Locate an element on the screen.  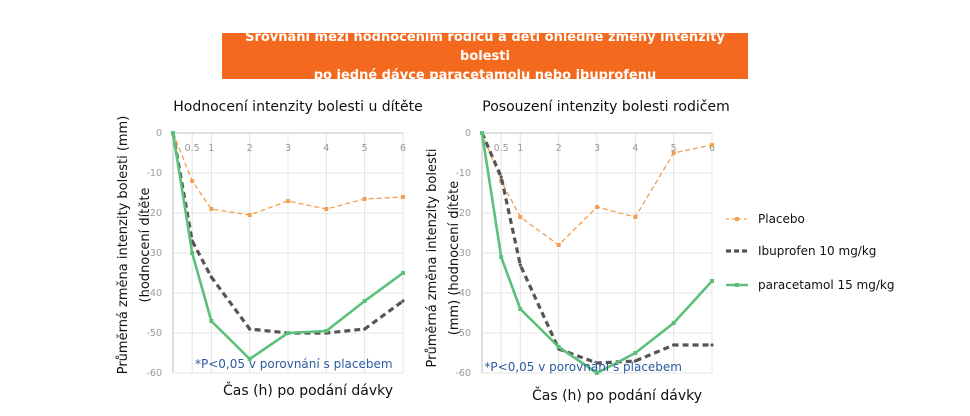
panel-2-x-tick-label: 5 is located at coordinates (674, 148).